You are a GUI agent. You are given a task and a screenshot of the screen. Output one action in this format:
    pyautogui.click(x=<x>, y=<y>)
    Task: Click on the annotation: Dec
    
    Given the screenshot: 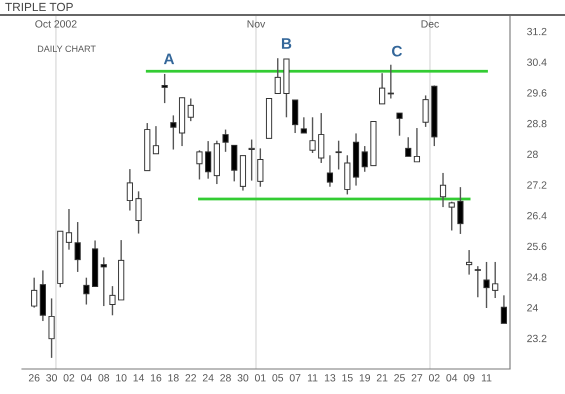 What is the action you would take?
    pyautogui.click(x=430, y=24)
    